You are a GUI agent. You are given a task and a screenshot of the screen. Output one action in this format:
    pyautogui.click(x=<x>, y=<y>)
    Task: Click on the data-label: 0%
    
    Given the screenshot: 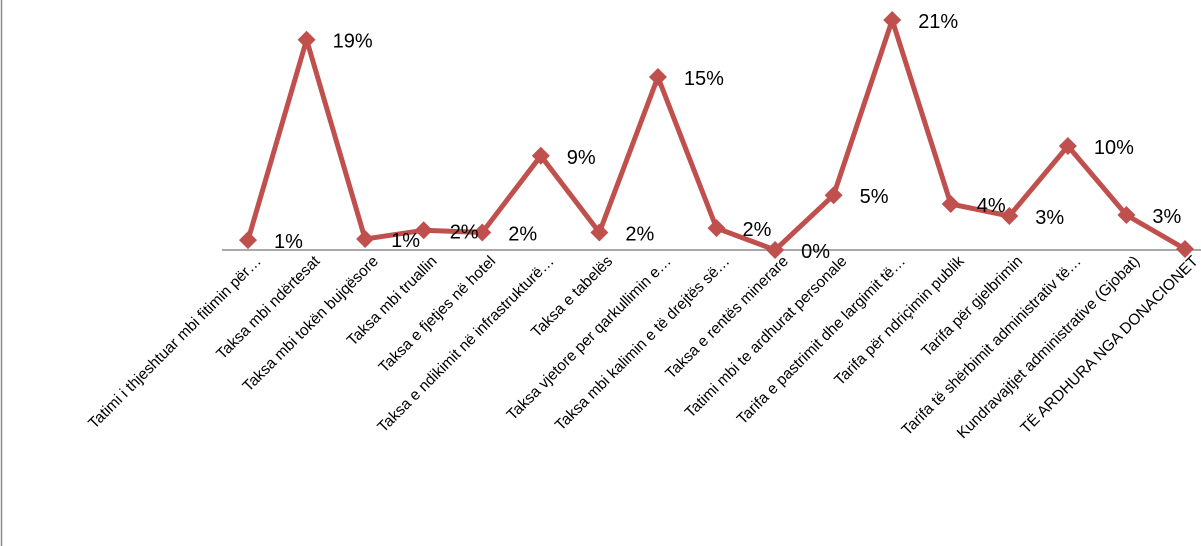 What is the action you would take?
    pyautogui.click(x=815, y=252)
    